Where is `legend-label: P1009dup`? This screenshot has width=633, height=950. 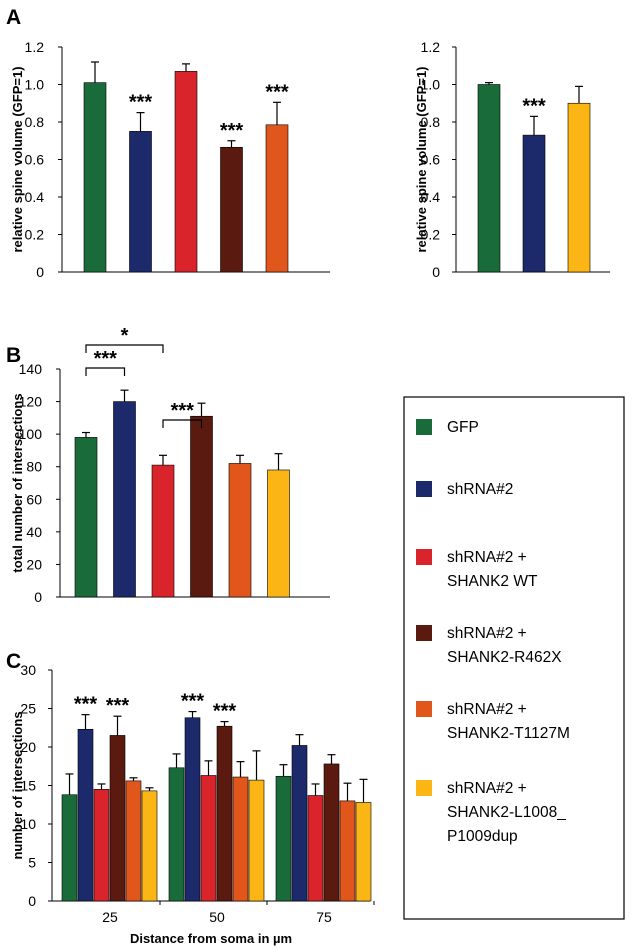
legend-label: P1009dup is located at coordinates (482, 836).